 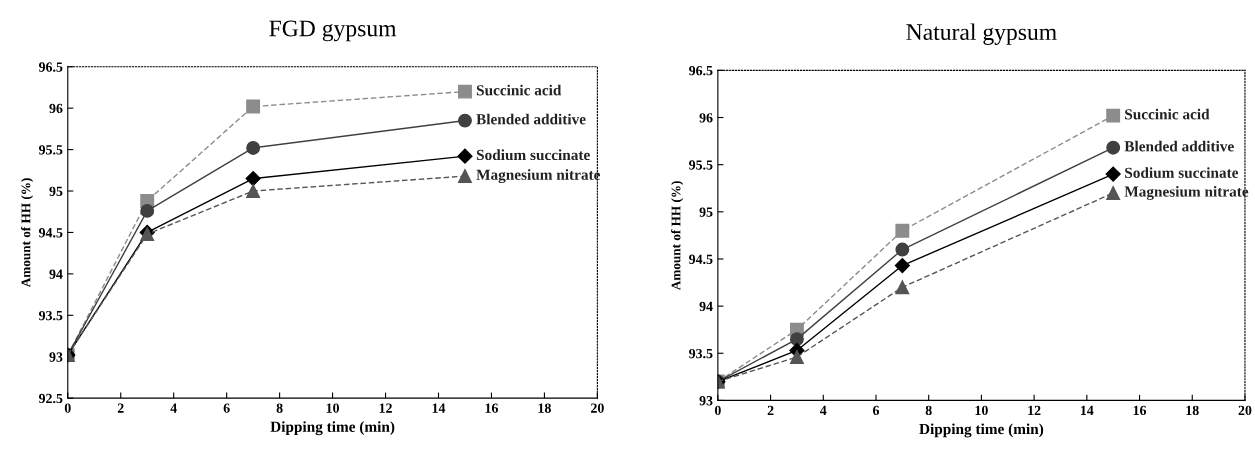 What do you see at coordinates (333, 31) in the screenshot?
I see `chart-title: FGD gypsum` at bounding box center [333, 31].